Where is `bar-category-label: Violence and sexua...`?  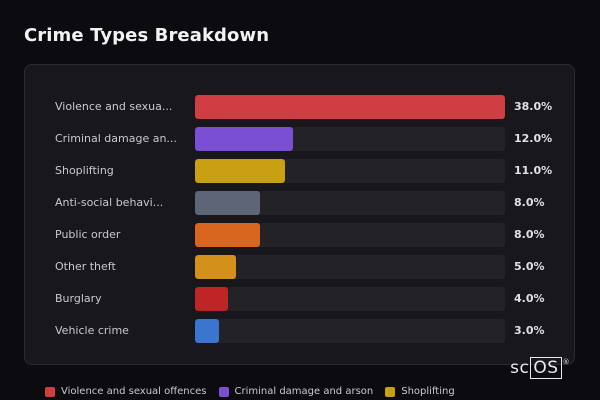 bar-category-label: Violence and sexua... is located at coordinates (114, 106).